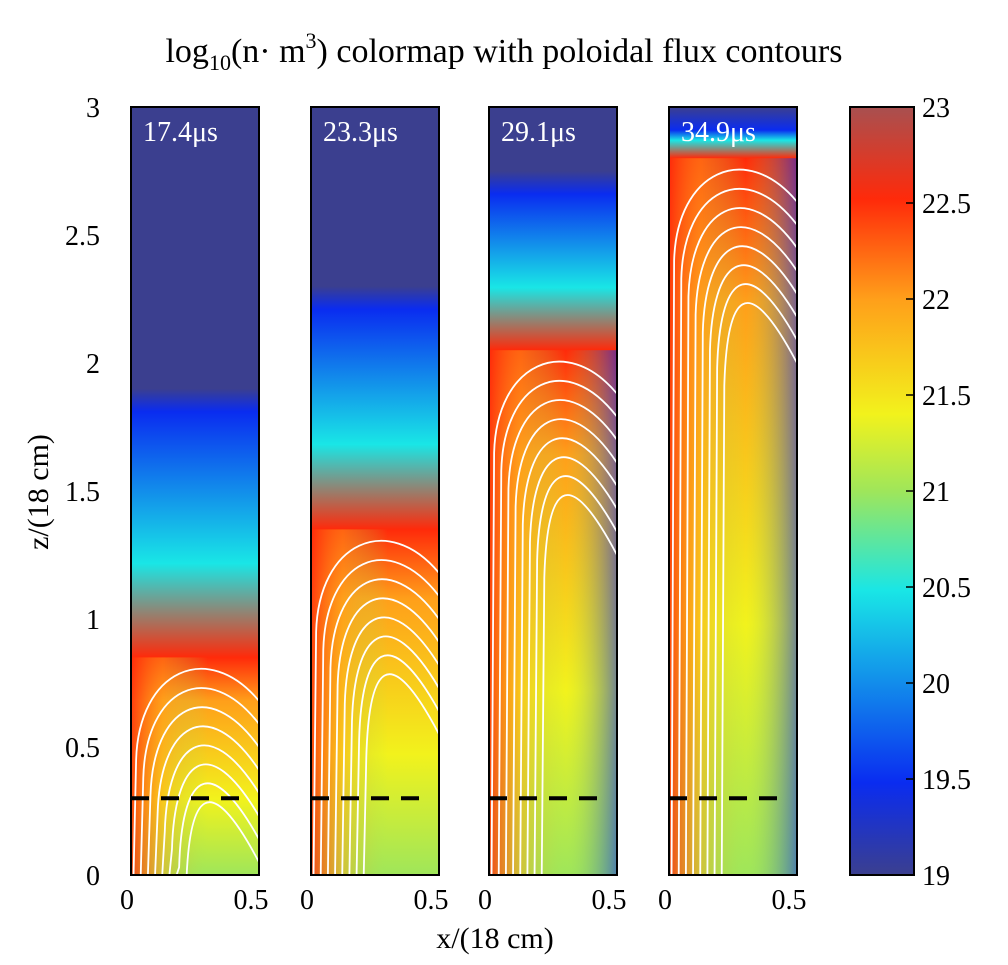 The height and width of the screenshot is (965, 1008). What do you see at coordinates (93, 364) in the screenshot?
I see `y-tick-label: 2` at bounding box center [93, 364].